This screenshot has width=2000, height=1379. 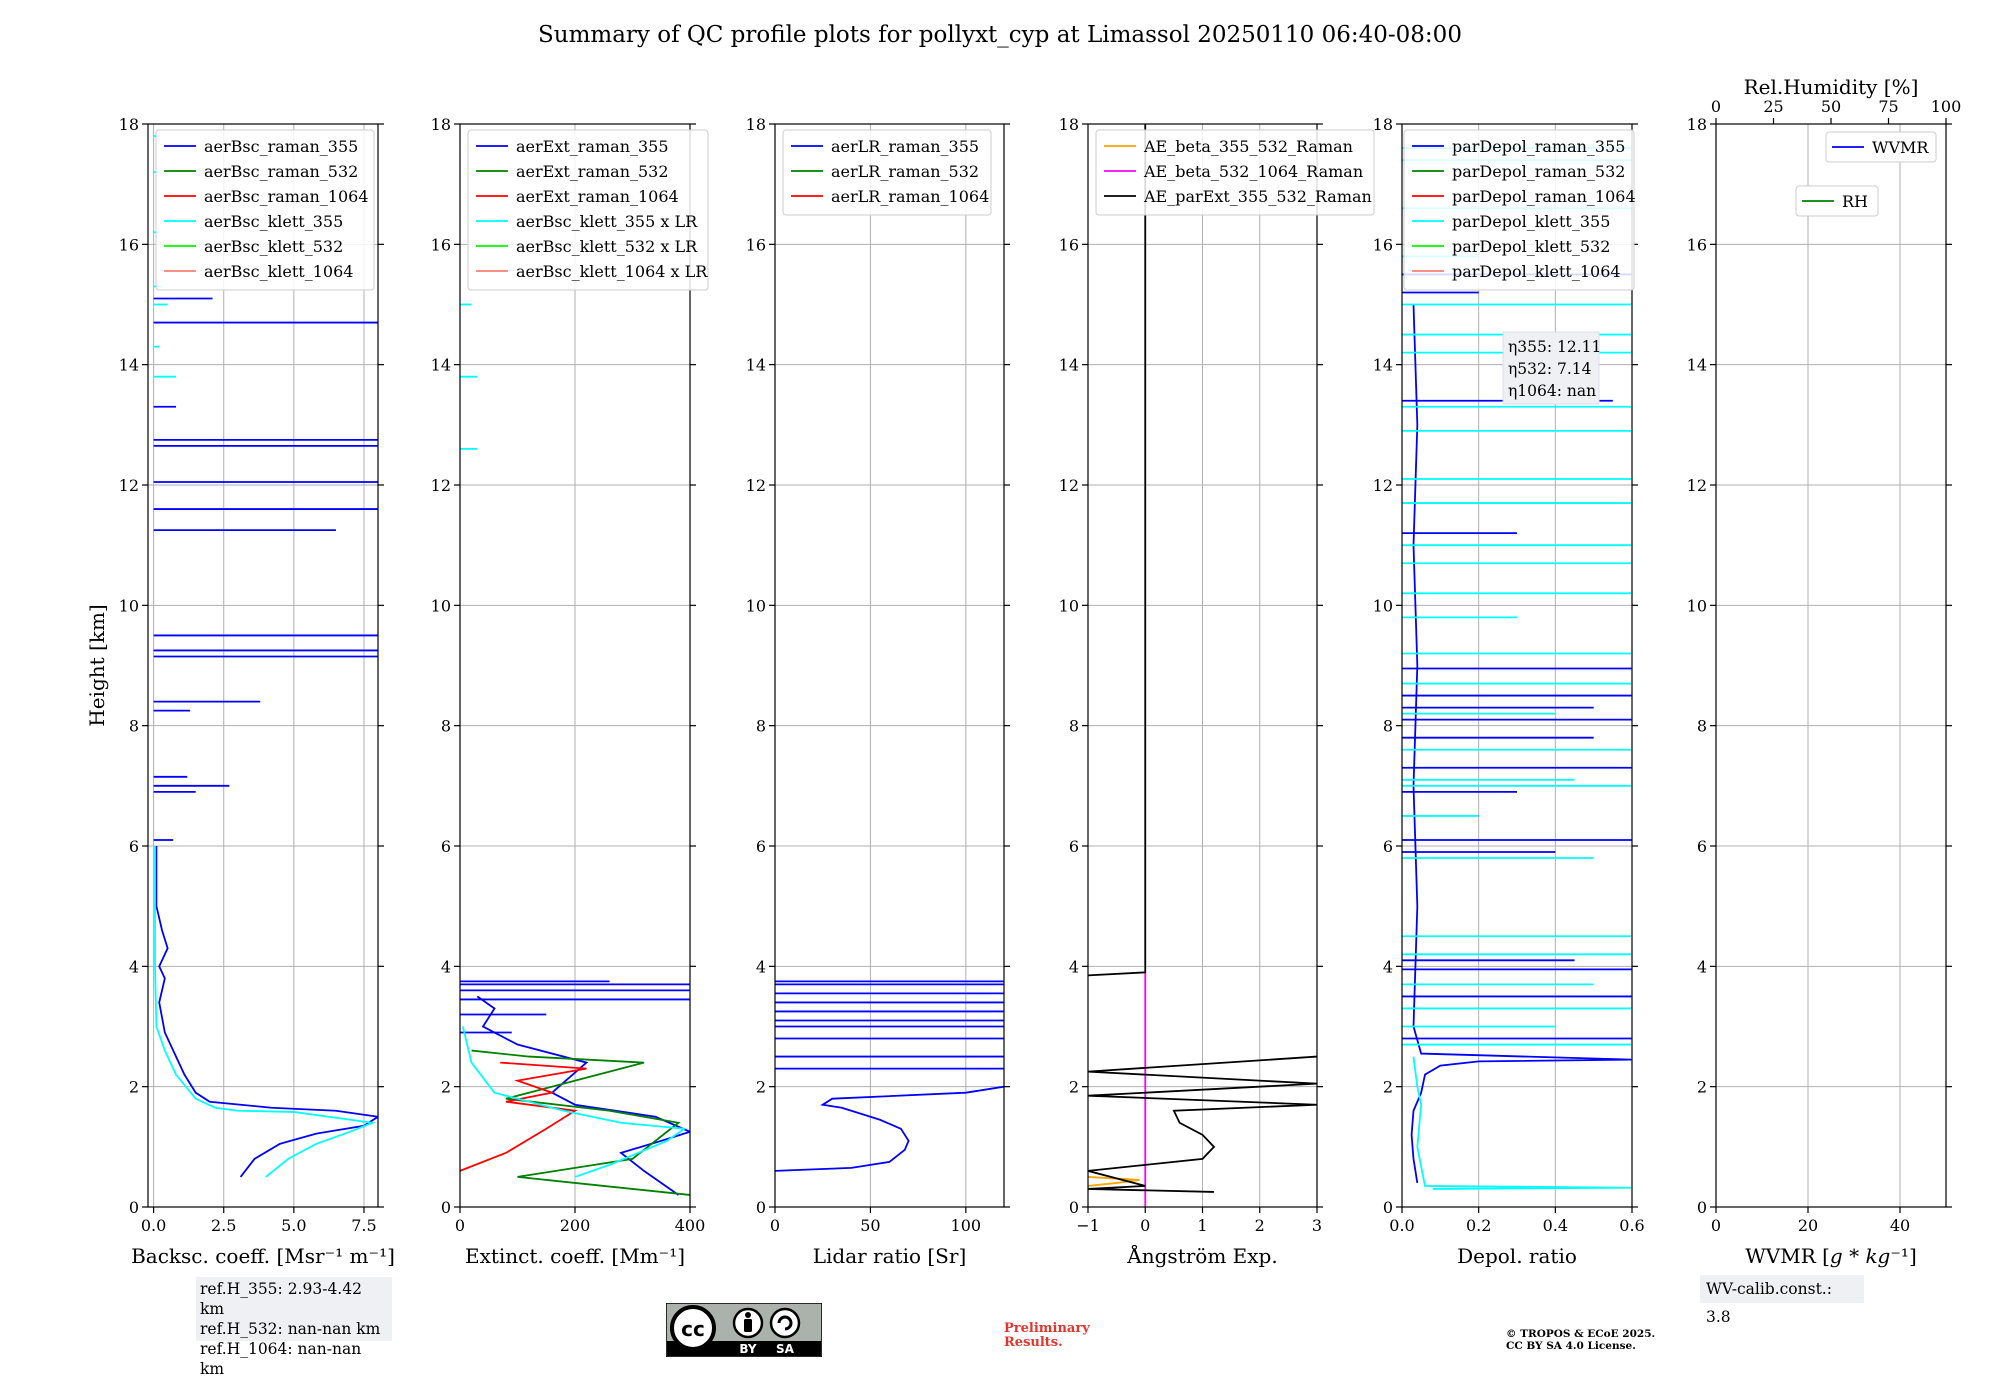 What do you see at coordinates (1536, 271) in the screenshot?
I see `panel4-legend-label-5: parDepol_klett_1064` at bounding box center [1536, 271].